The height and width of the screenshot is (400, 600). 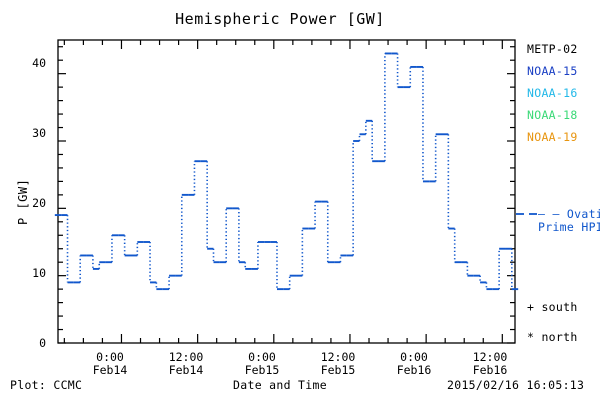 I want to click on x-tick-label-0: 0:00 Feb14, so click(x=110, y=363).